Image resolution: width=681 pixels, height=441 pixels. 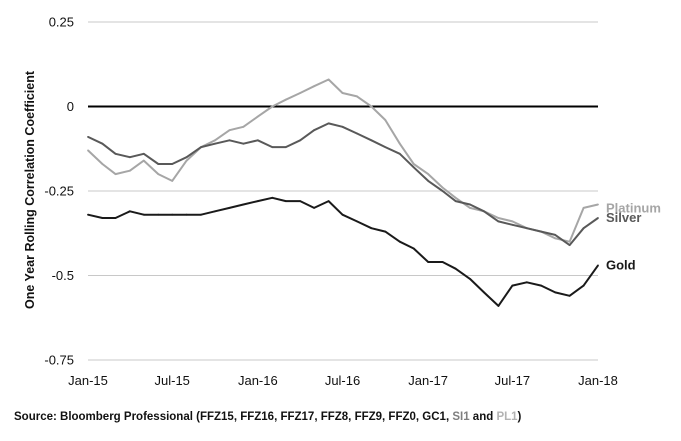 What do you see at coordinates (507, 417) in the screenshot?
I see `source-platinum-code: PL1` at bounding box center [507, 417].